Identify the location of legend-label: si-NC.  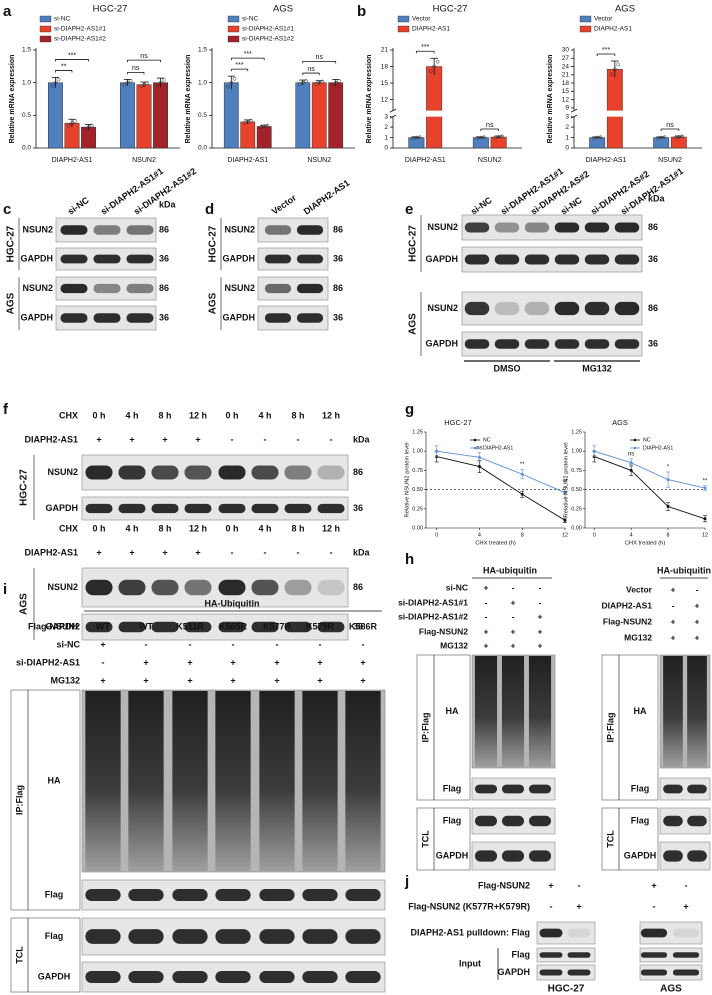
(62, 19).